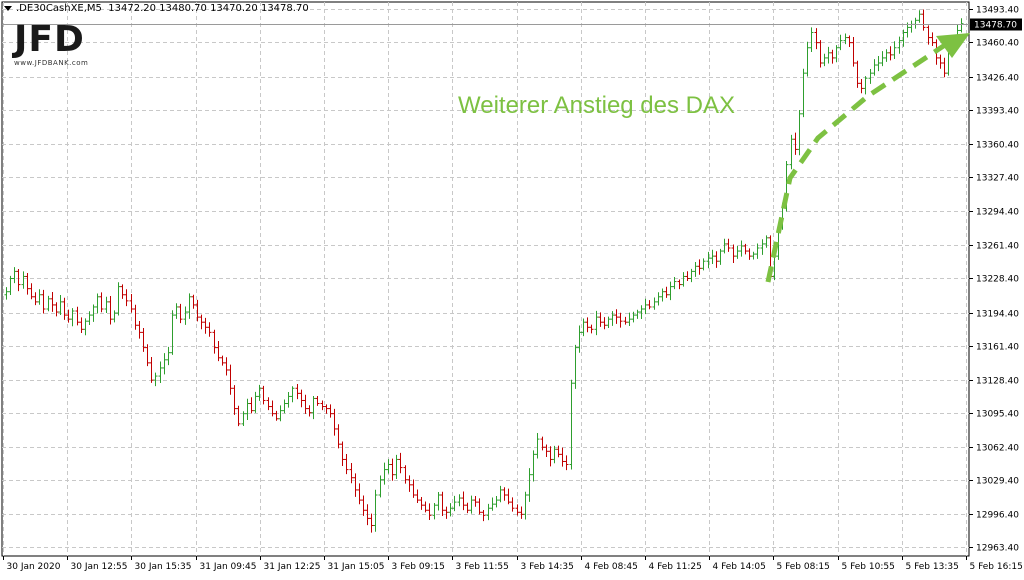 The height and width of the screenshot is (580, 1024). What do you see at coordinates (996, 567) in the screenshot?
I see `x-tick-label: 5 Feb 16:15` at bounding box center [996, 567].